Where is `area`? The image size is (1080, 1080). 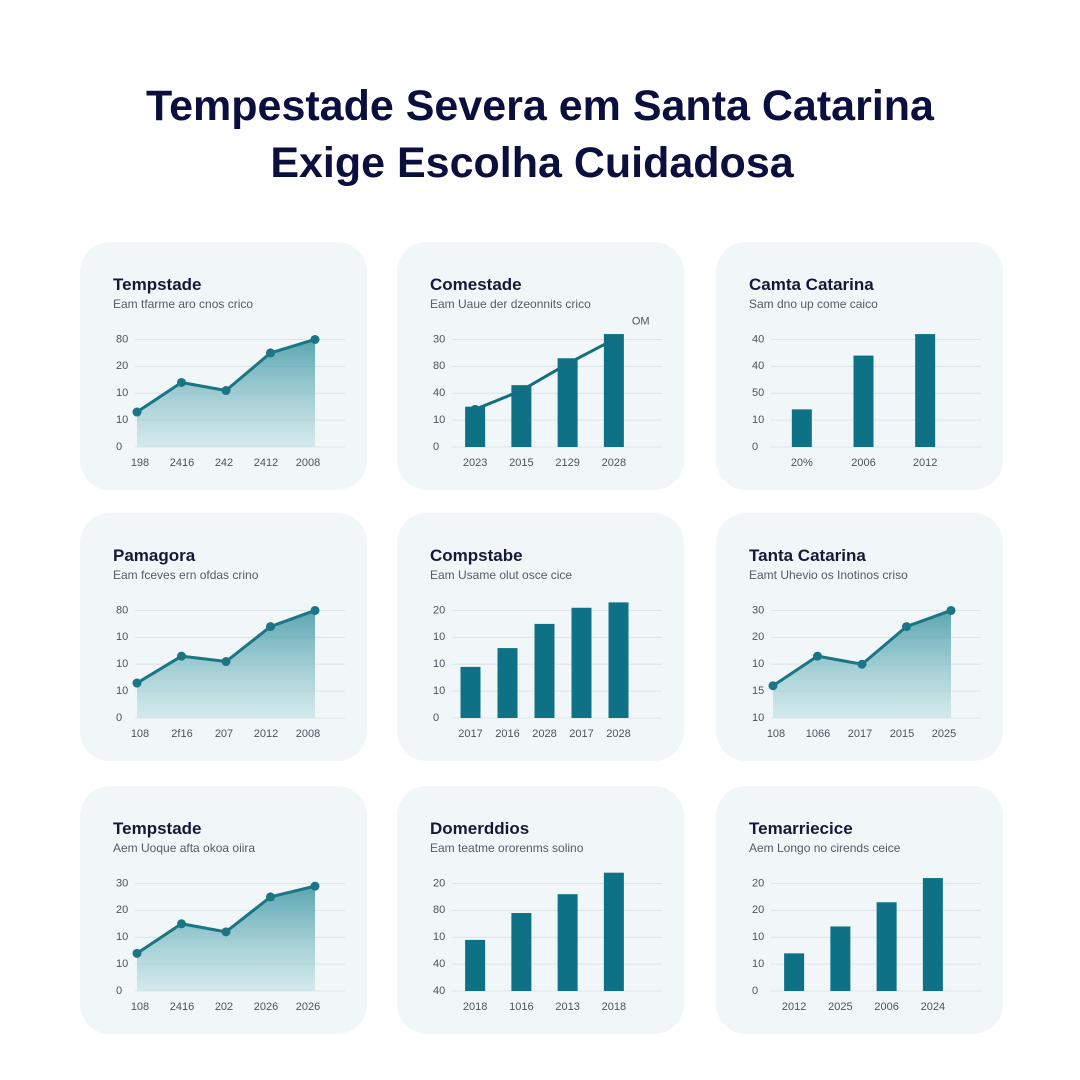
area is located at coordinates (226, 938).